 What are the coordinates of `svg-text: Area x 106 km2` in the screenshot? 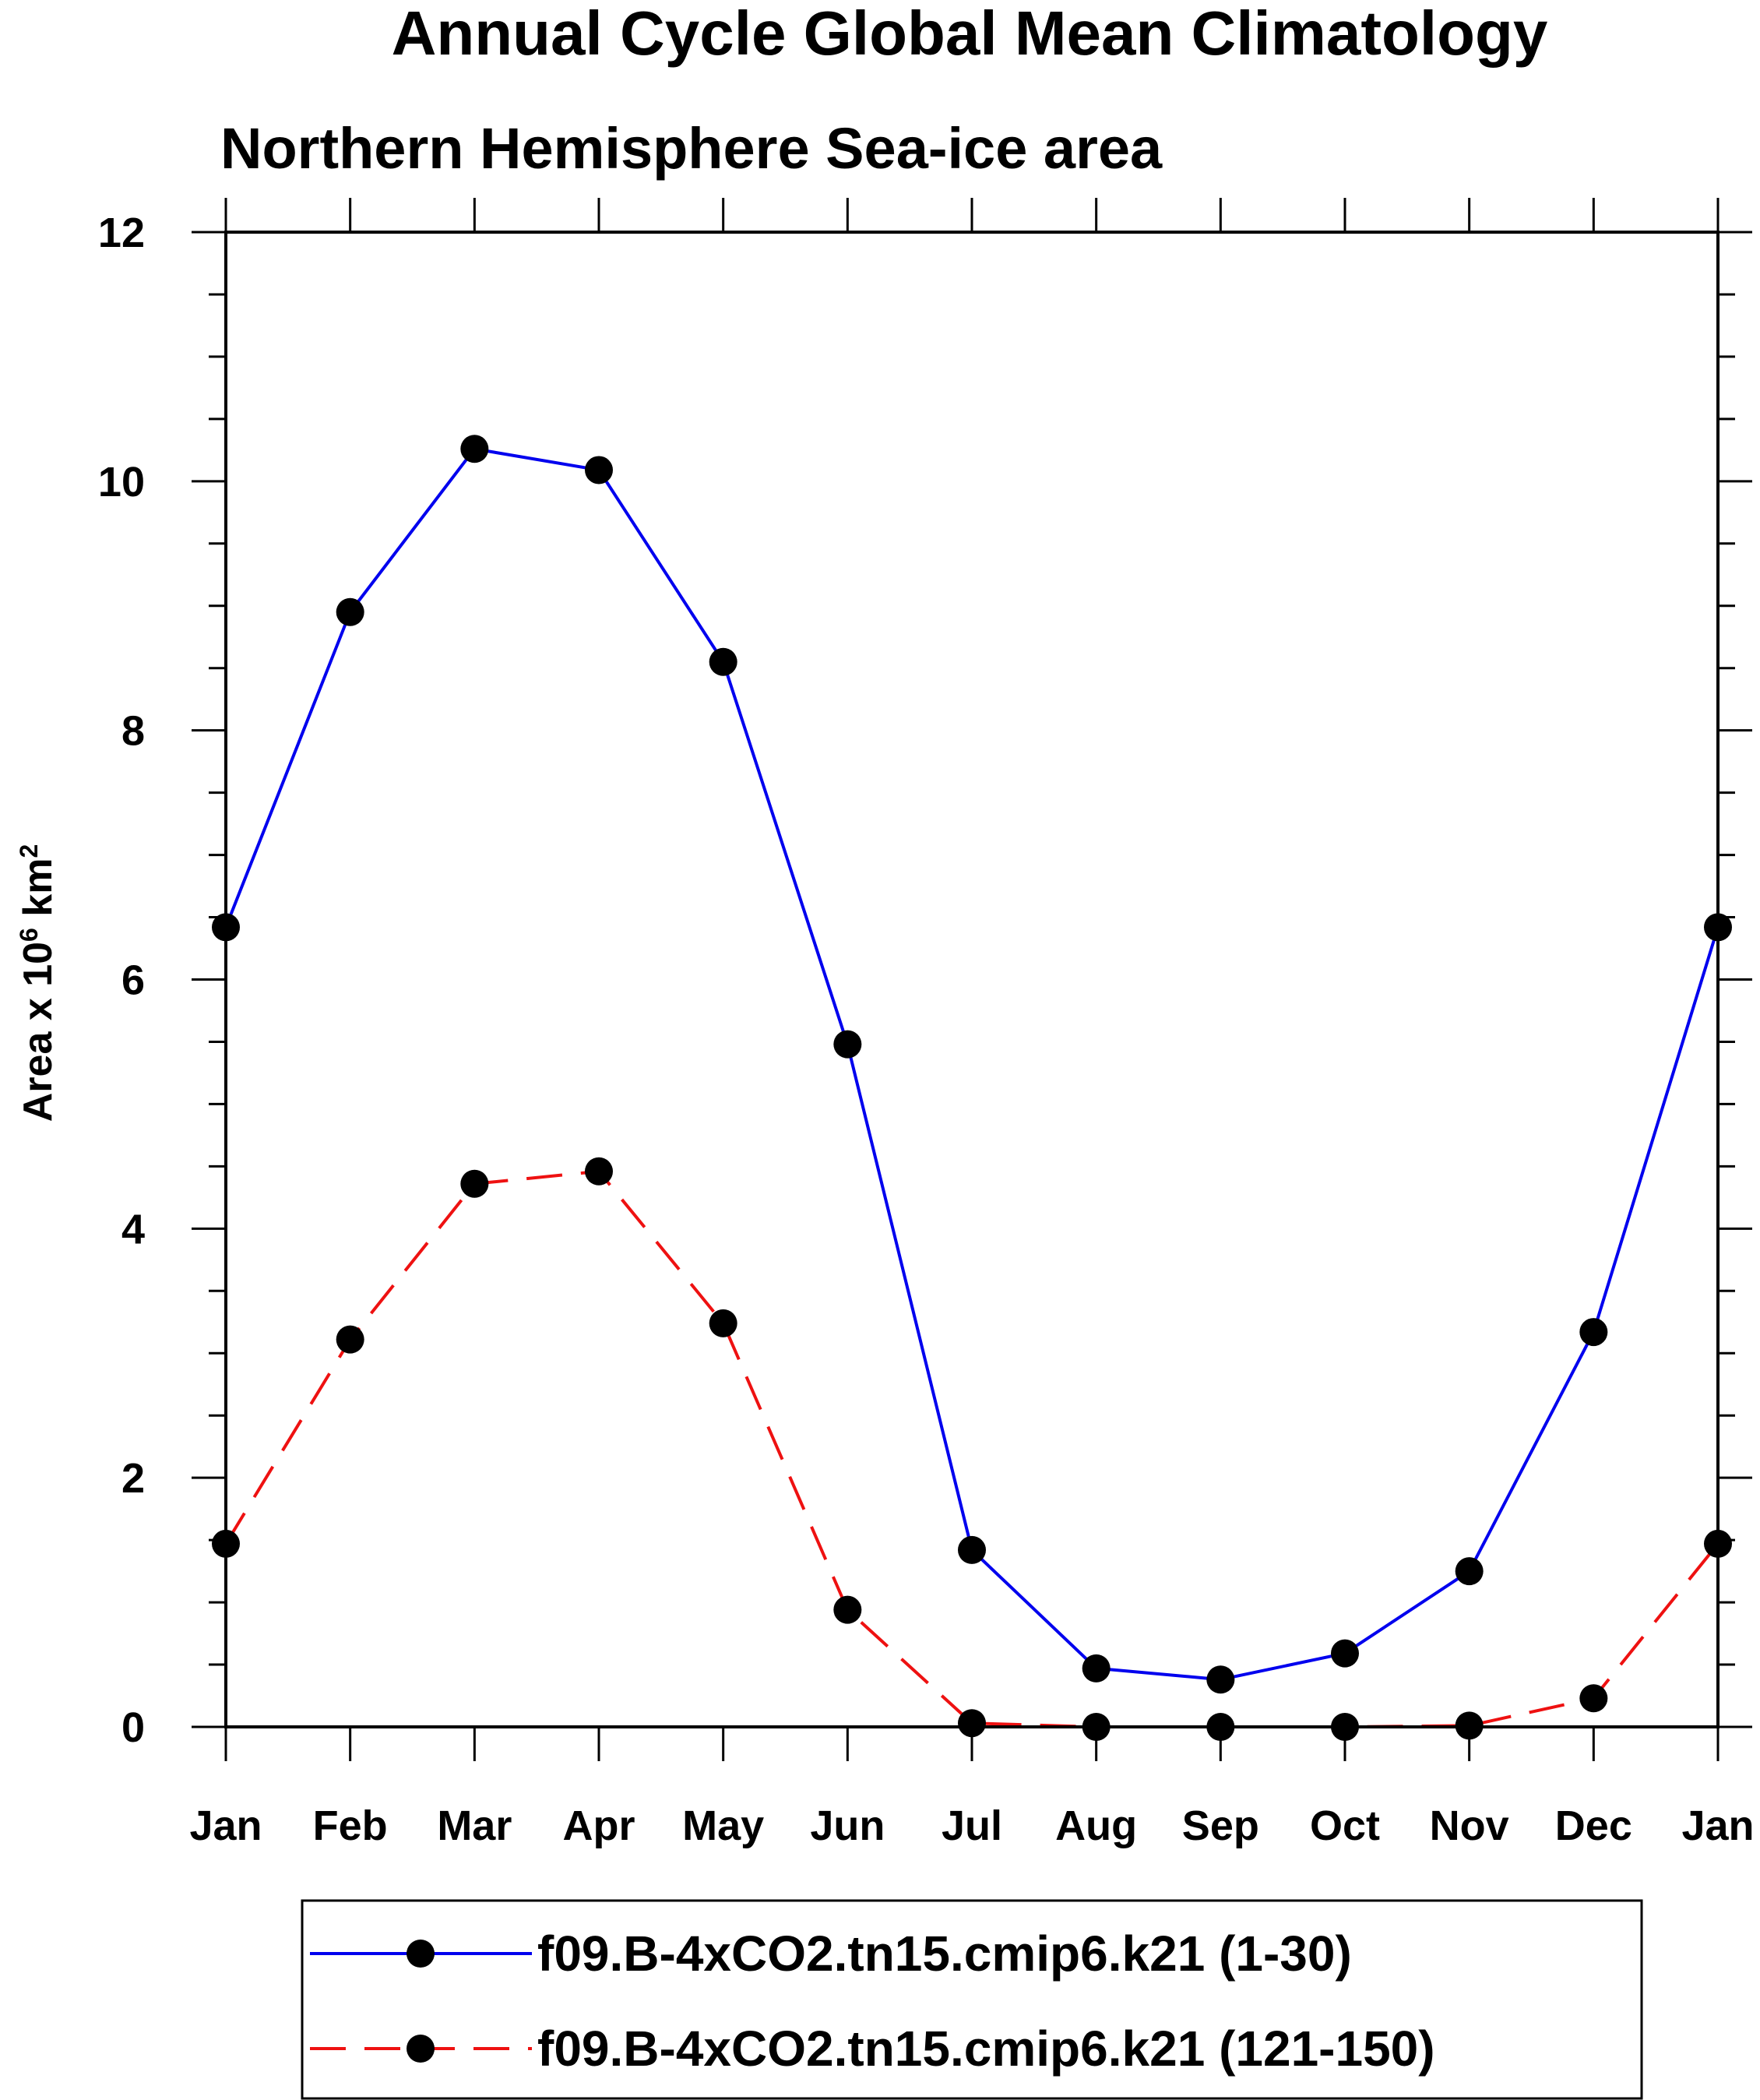 It's located at (38, 983).